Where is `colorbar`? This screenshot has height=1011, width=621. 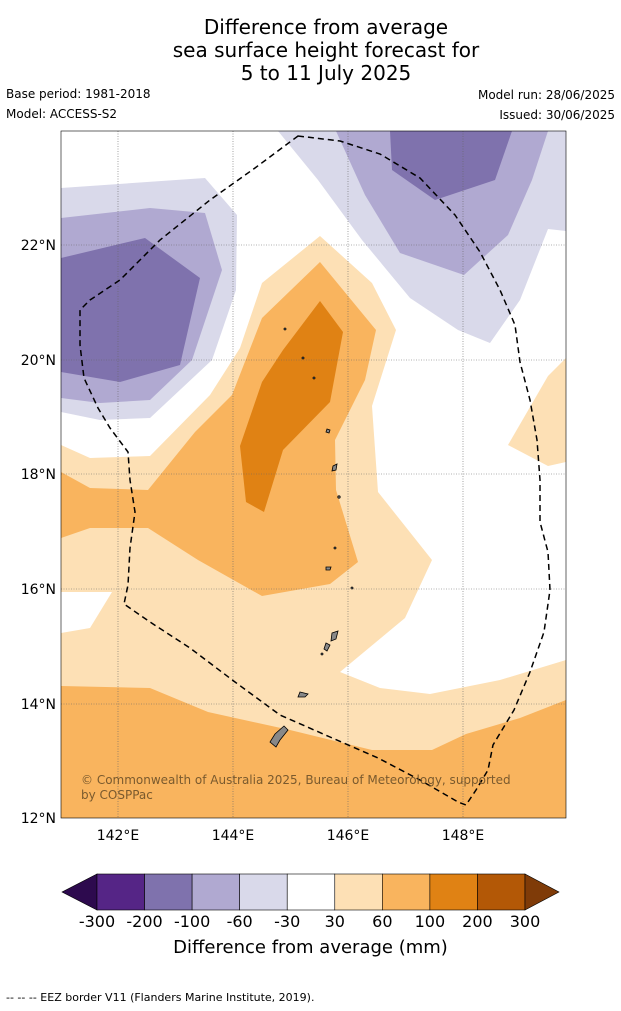
colorbar is located at coordinates (310, 892).